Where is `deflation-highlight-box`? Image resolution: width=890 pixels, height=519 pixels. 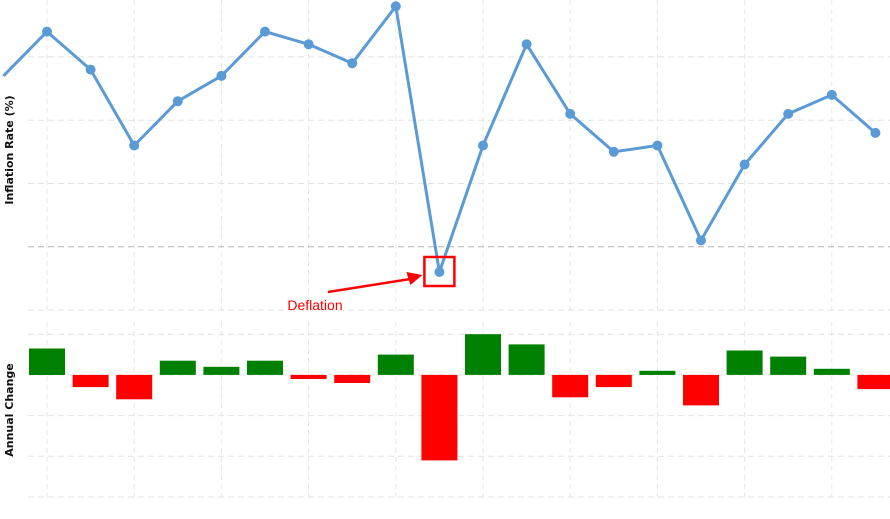 deflation-highlight-box is located at coordinates (439, 271).